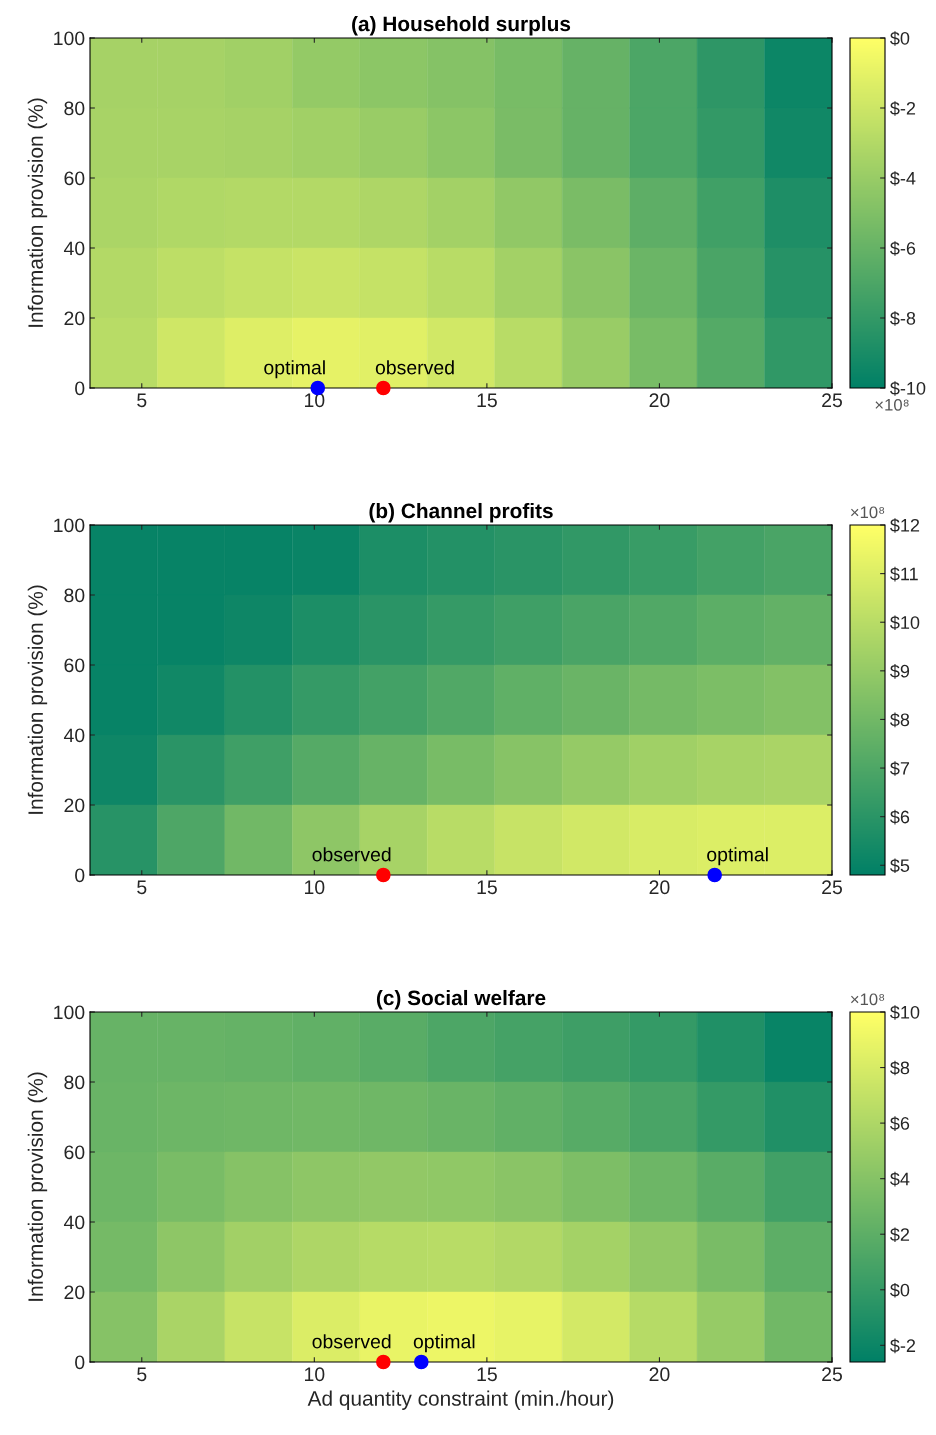 This screenshot has height=1435, width=936. Describe the element at coordinates (461, 999) in the screenshot. I see `chart-title: (c) Social welfare` at that location.